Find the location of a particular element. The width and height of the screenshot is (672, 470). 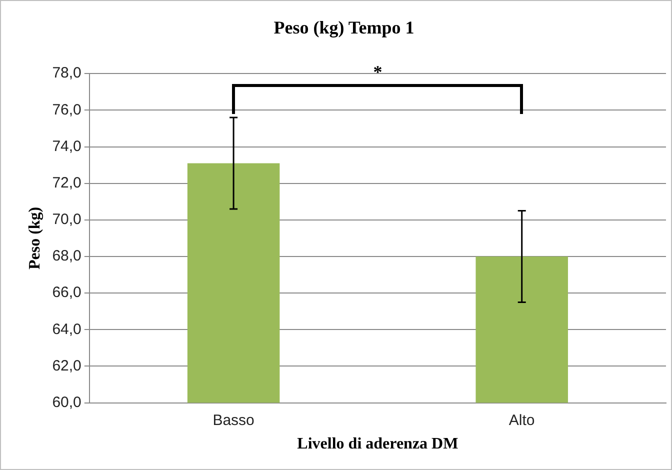

chart-title: Peso (kg) Tempo 1 is located at coordinates (344, 27).